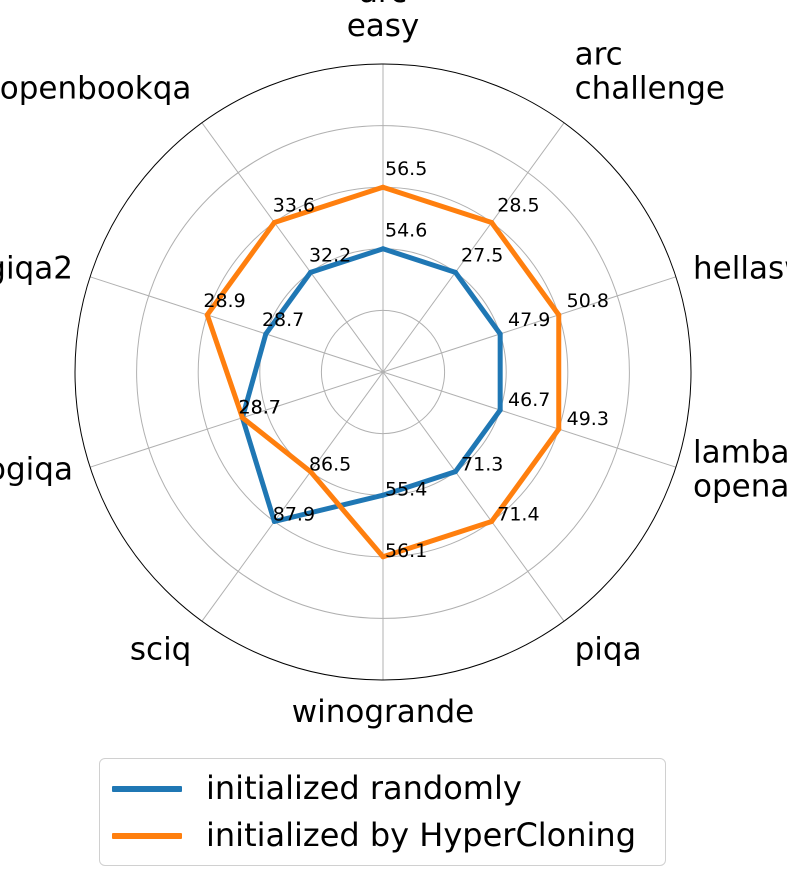 This screenshot has height=878, width=787. What do you see at coordinates (330, 255) in the screenshot?
I see `value-label-s0-9: 32.2` at bounding box center [330, 255].